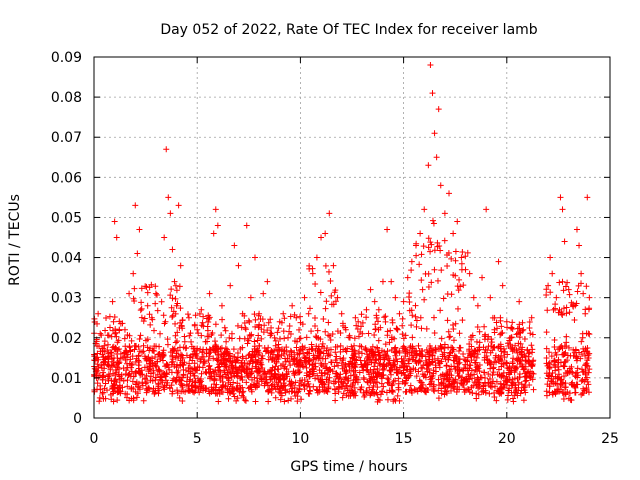  What do you see at coordinates (66, 218) in the screenshot?
I see `y-tick-label: 0.05` at bounding box center [66, 218].